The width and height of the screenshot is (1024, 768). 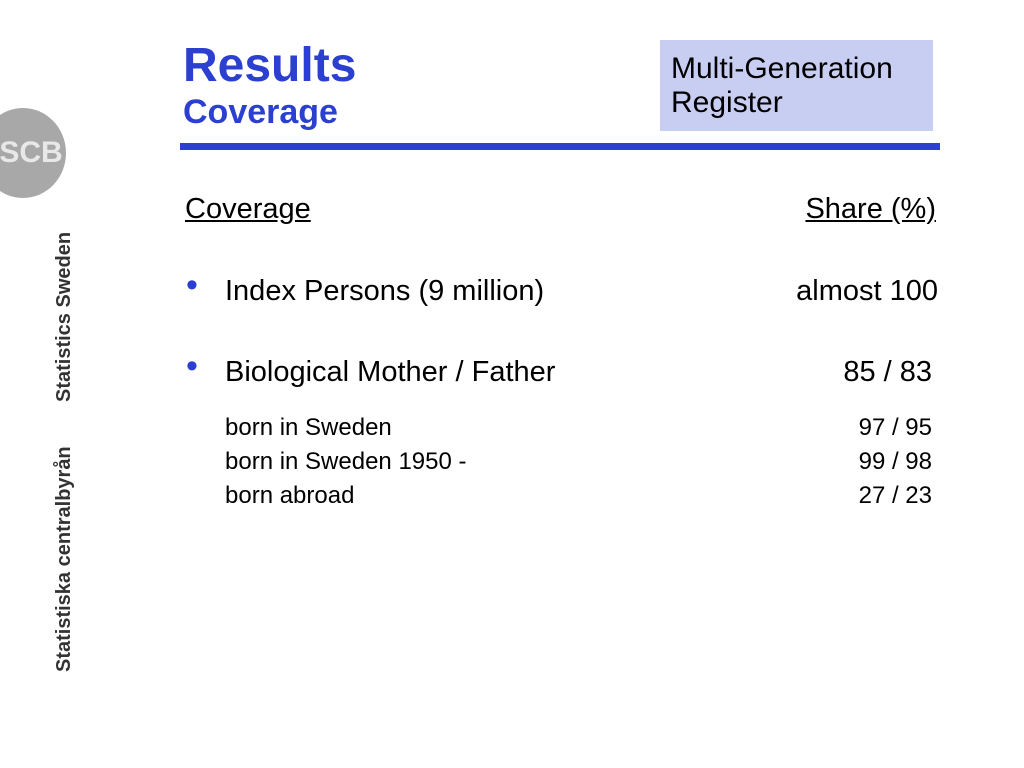 I want to click on tag-line: Multi-Generation, so click(x=782, y=68).